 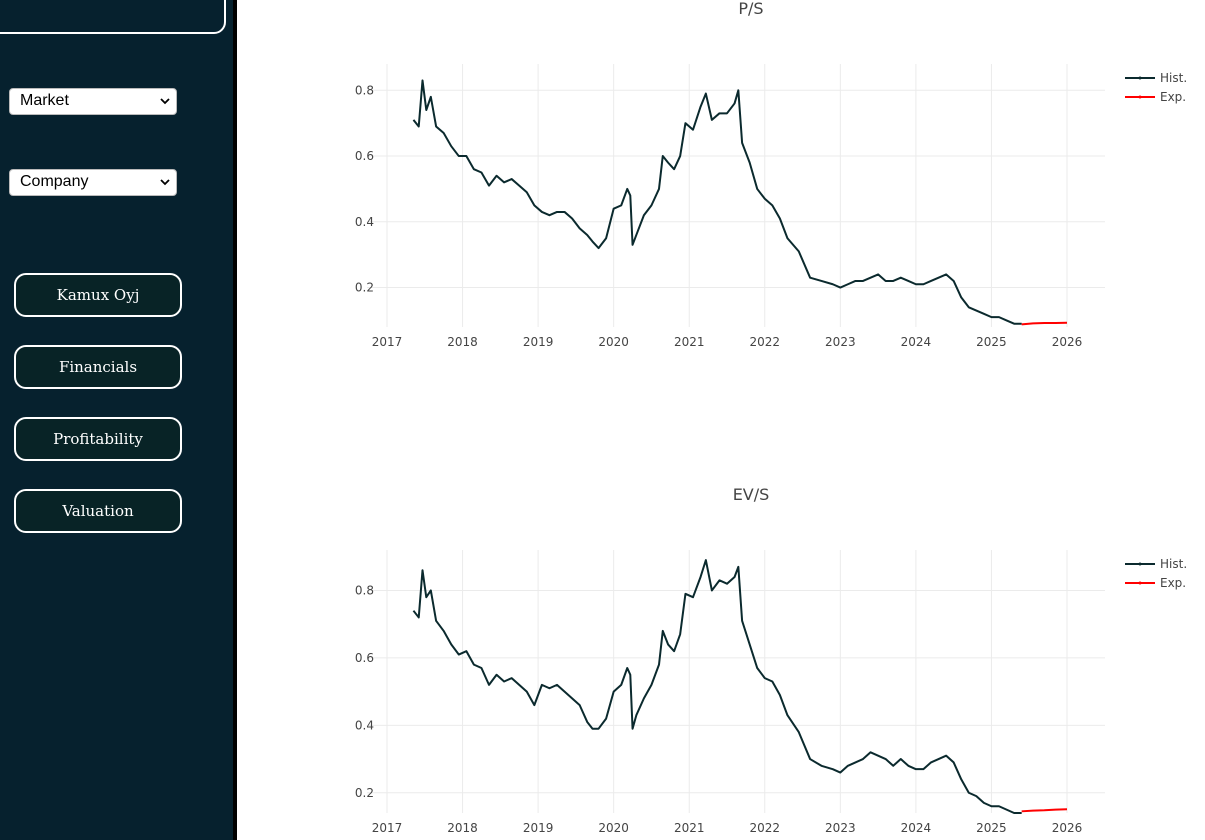 What do you see at coordinates (54, 181) in the screenshot?
I see `company-dropdown-value: Company` at bounding box center [54, 181].